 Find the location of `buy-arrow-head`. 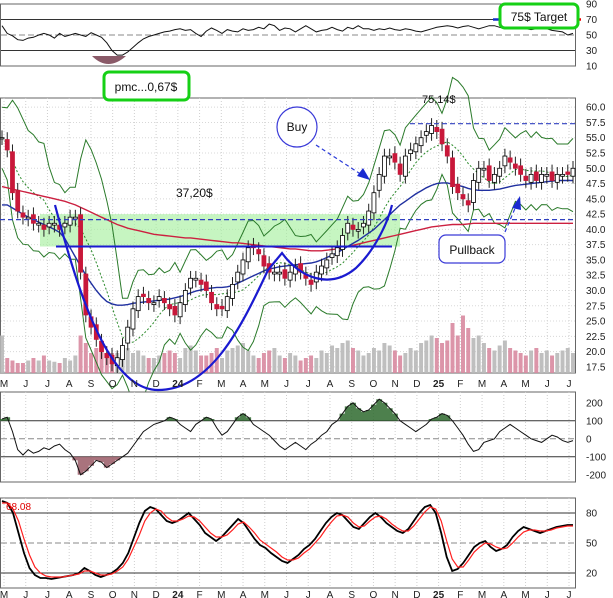

buy-arrow-head is located at coordinates (363, 174).